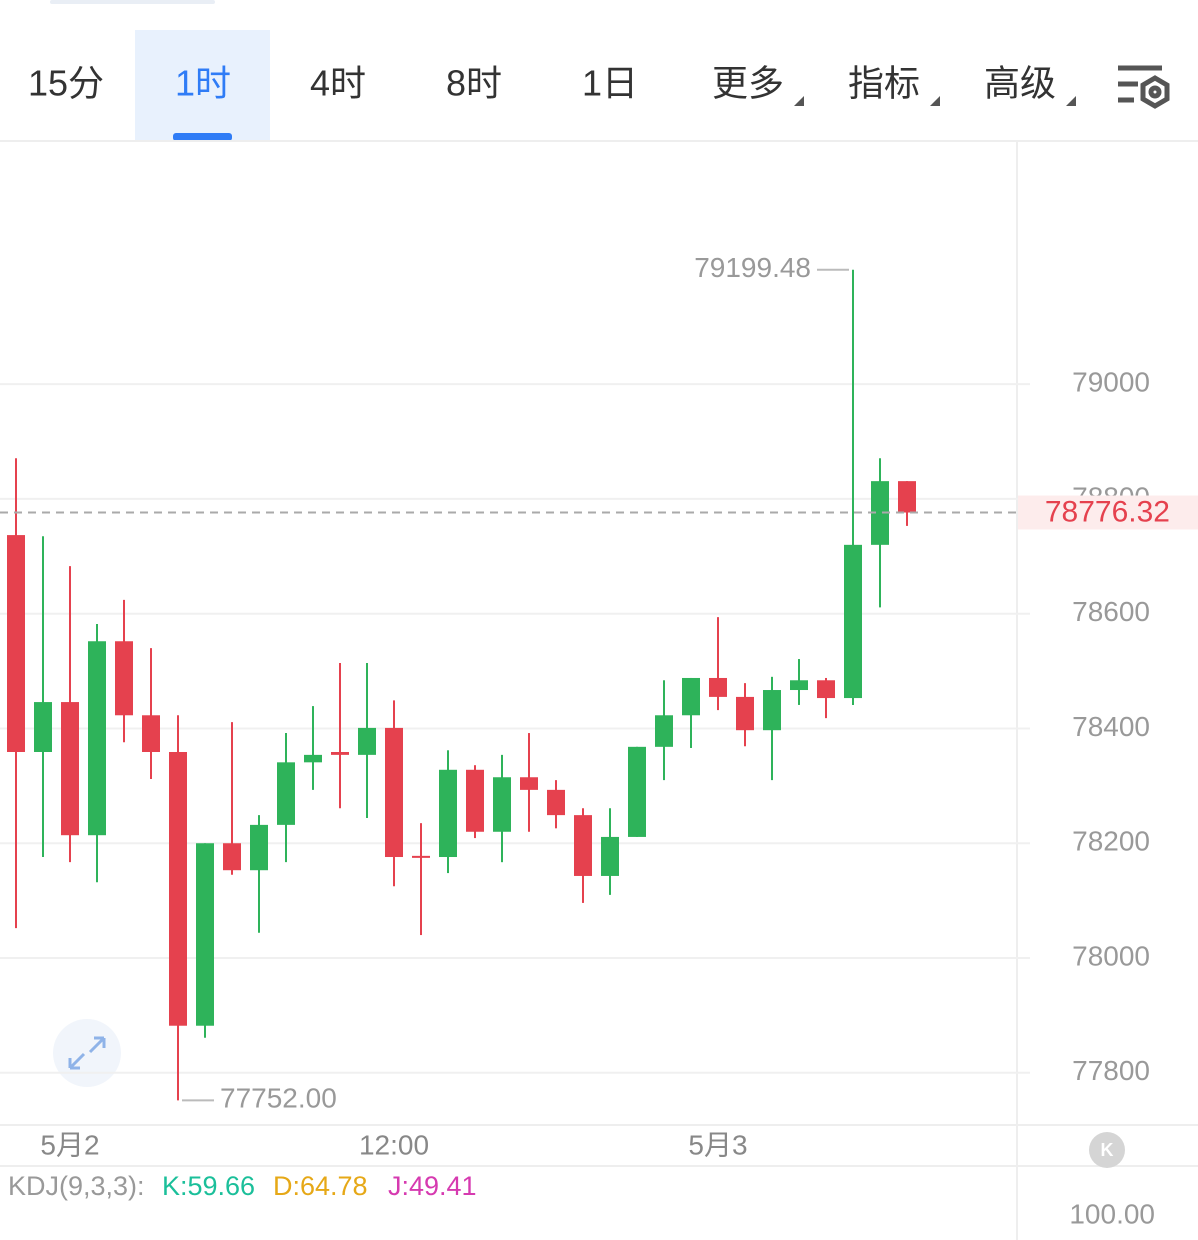 The height and width of the screenshot is (1240, 1198). I want to click on x-tick-label: 12:00, so click(394, 1144).